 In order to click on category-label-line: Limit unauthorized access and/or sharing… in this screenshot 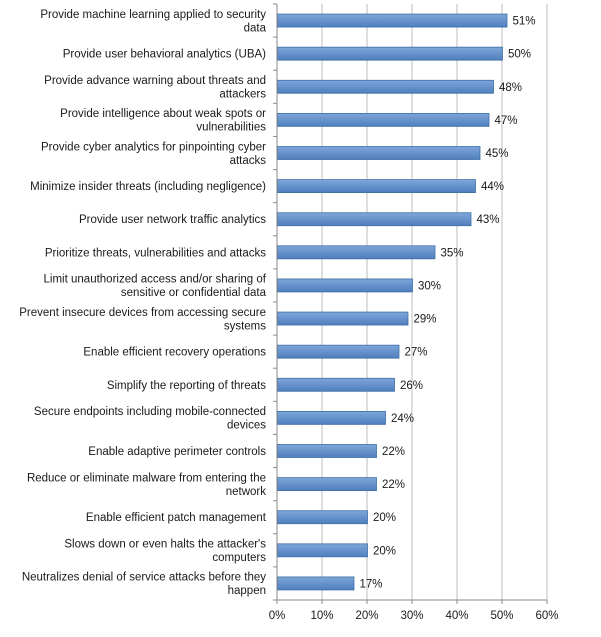, I will do `click(155, 280)`.